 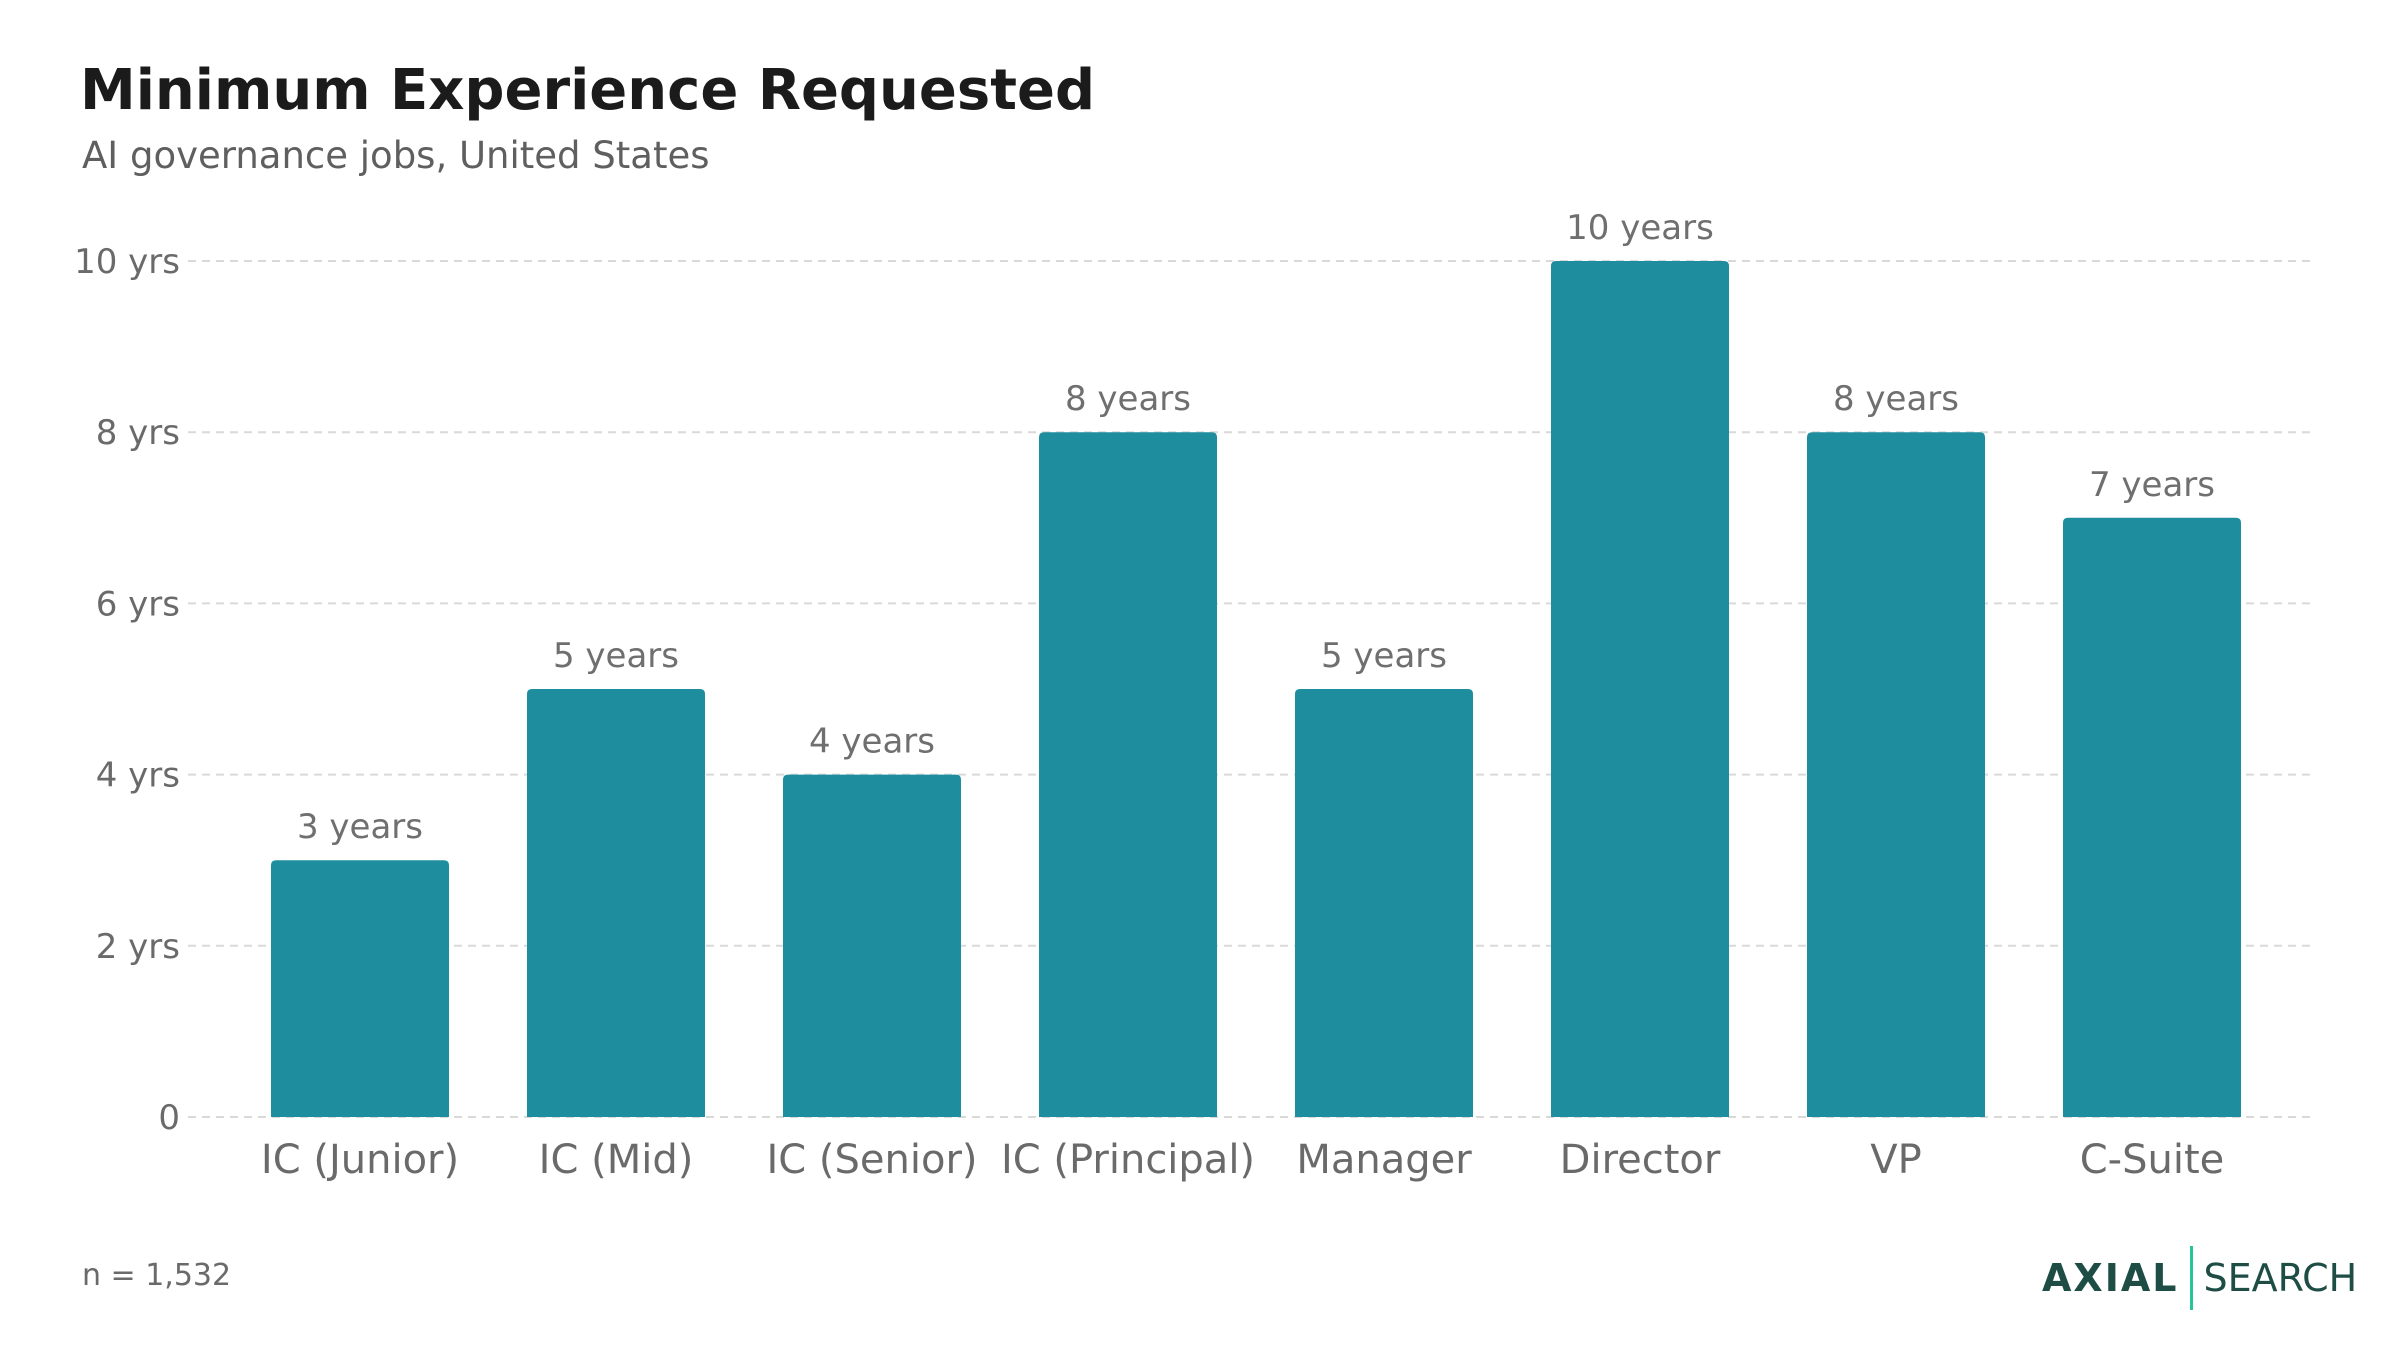 I want to click on x-tick-label: IC (Junior), so click(x=360, y=1160).